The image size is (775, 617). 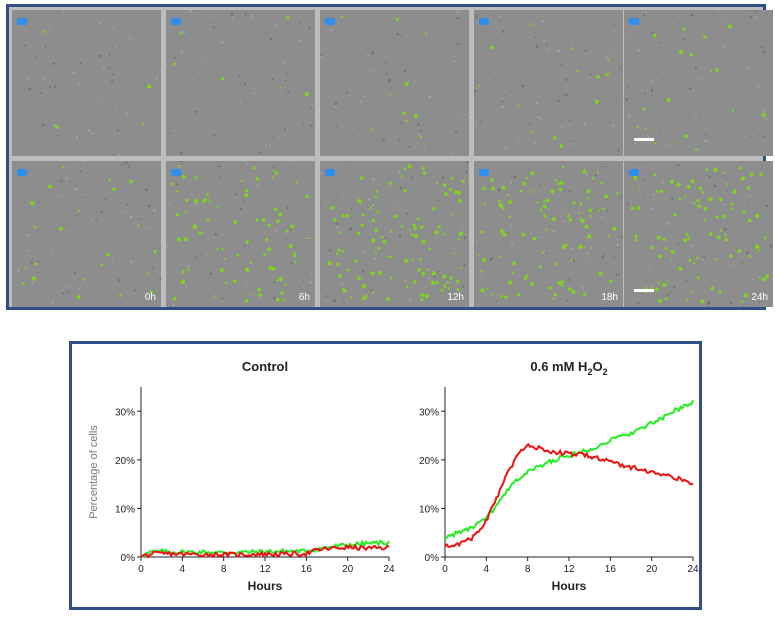 What do you see at coordinates (307, 569) in the screenshot?
I see `x-tick-label: 16` at bounding box center [307, 569].